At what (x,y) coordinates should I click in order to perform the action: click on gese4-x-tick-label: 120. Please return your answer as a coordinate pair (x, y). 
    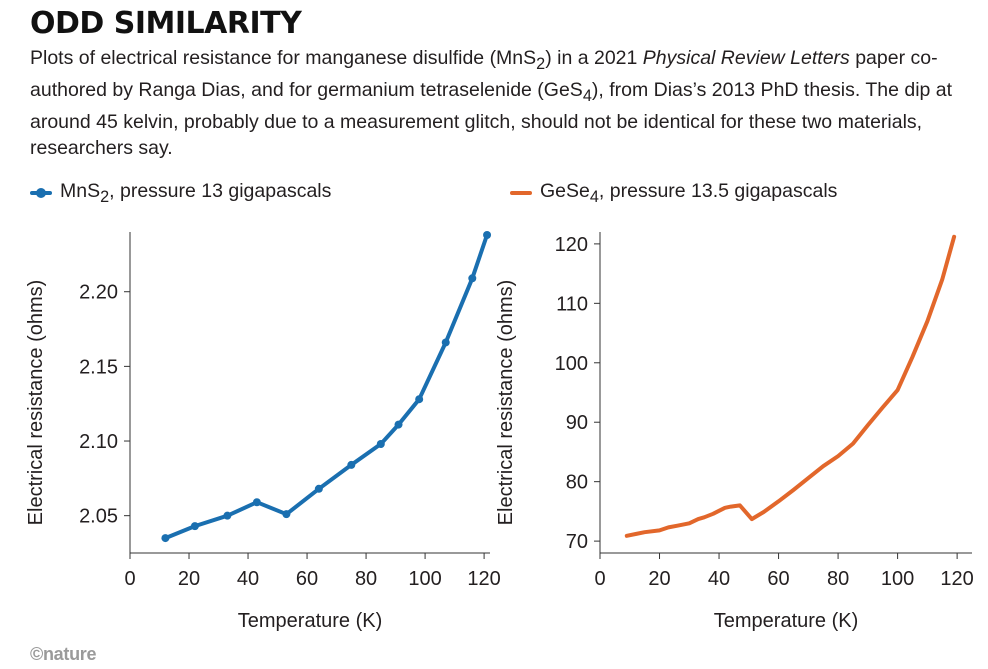
    Looking at the image, I should click on (956, 579).